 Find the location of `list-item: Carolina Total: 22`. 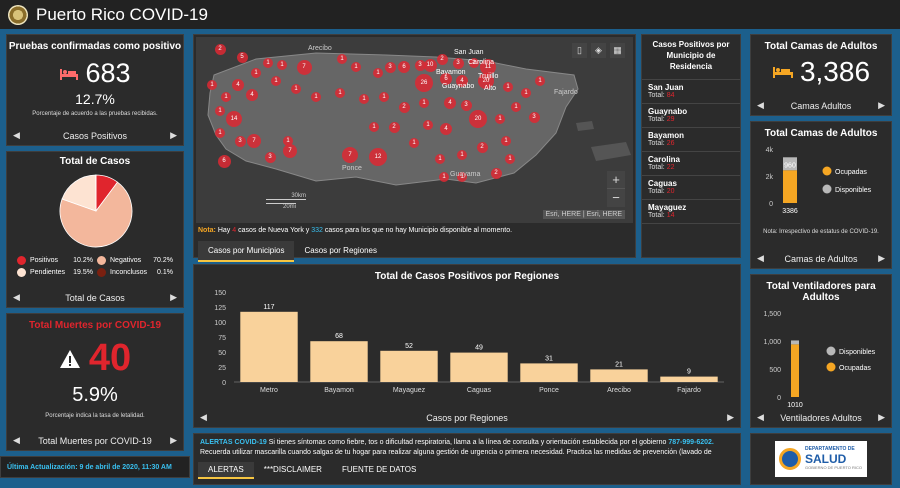

list-item: Carolina Total: 22 is located at coordinates (691, 164).